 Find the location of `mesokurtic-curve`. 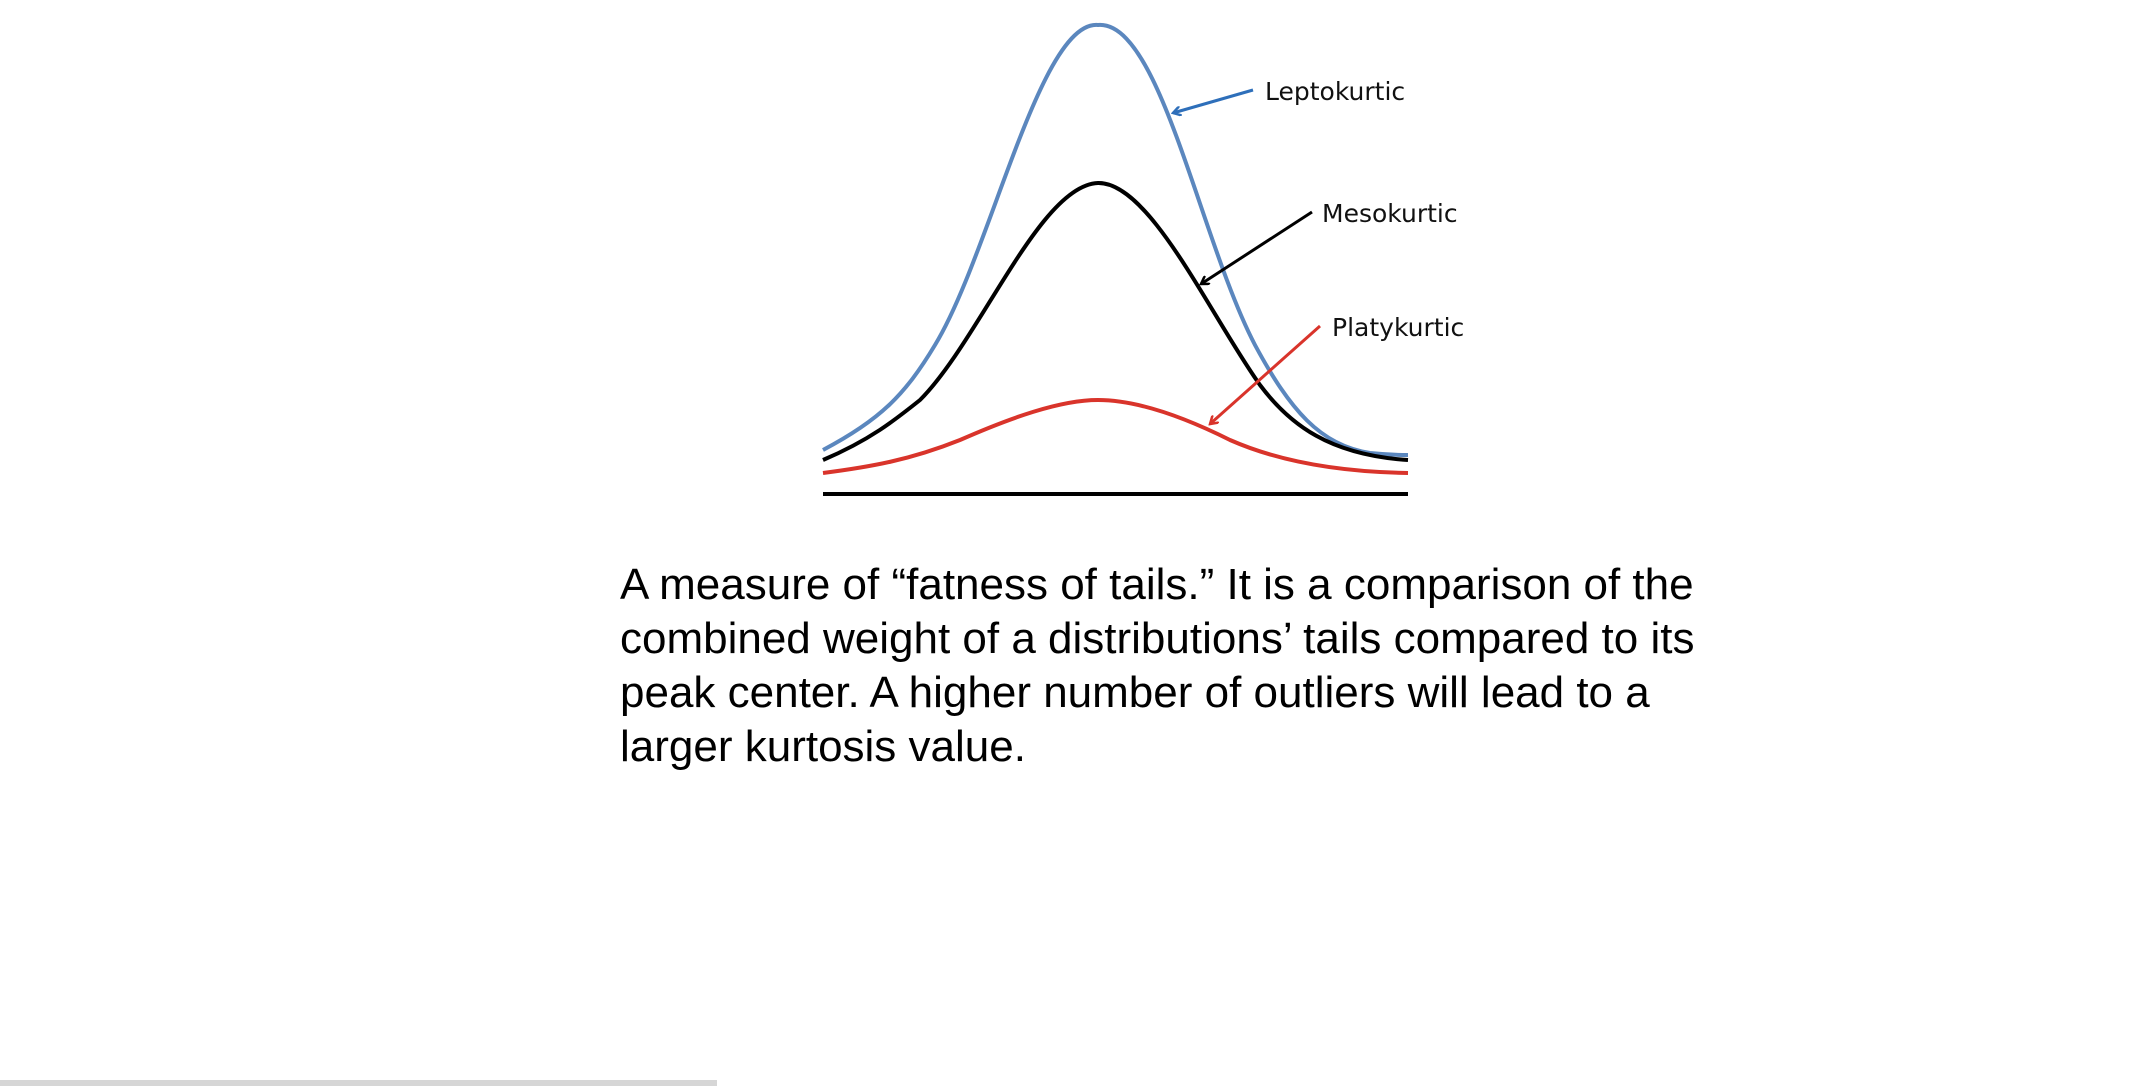

mesokurtic-curve is located at coordinates (1115, 321).